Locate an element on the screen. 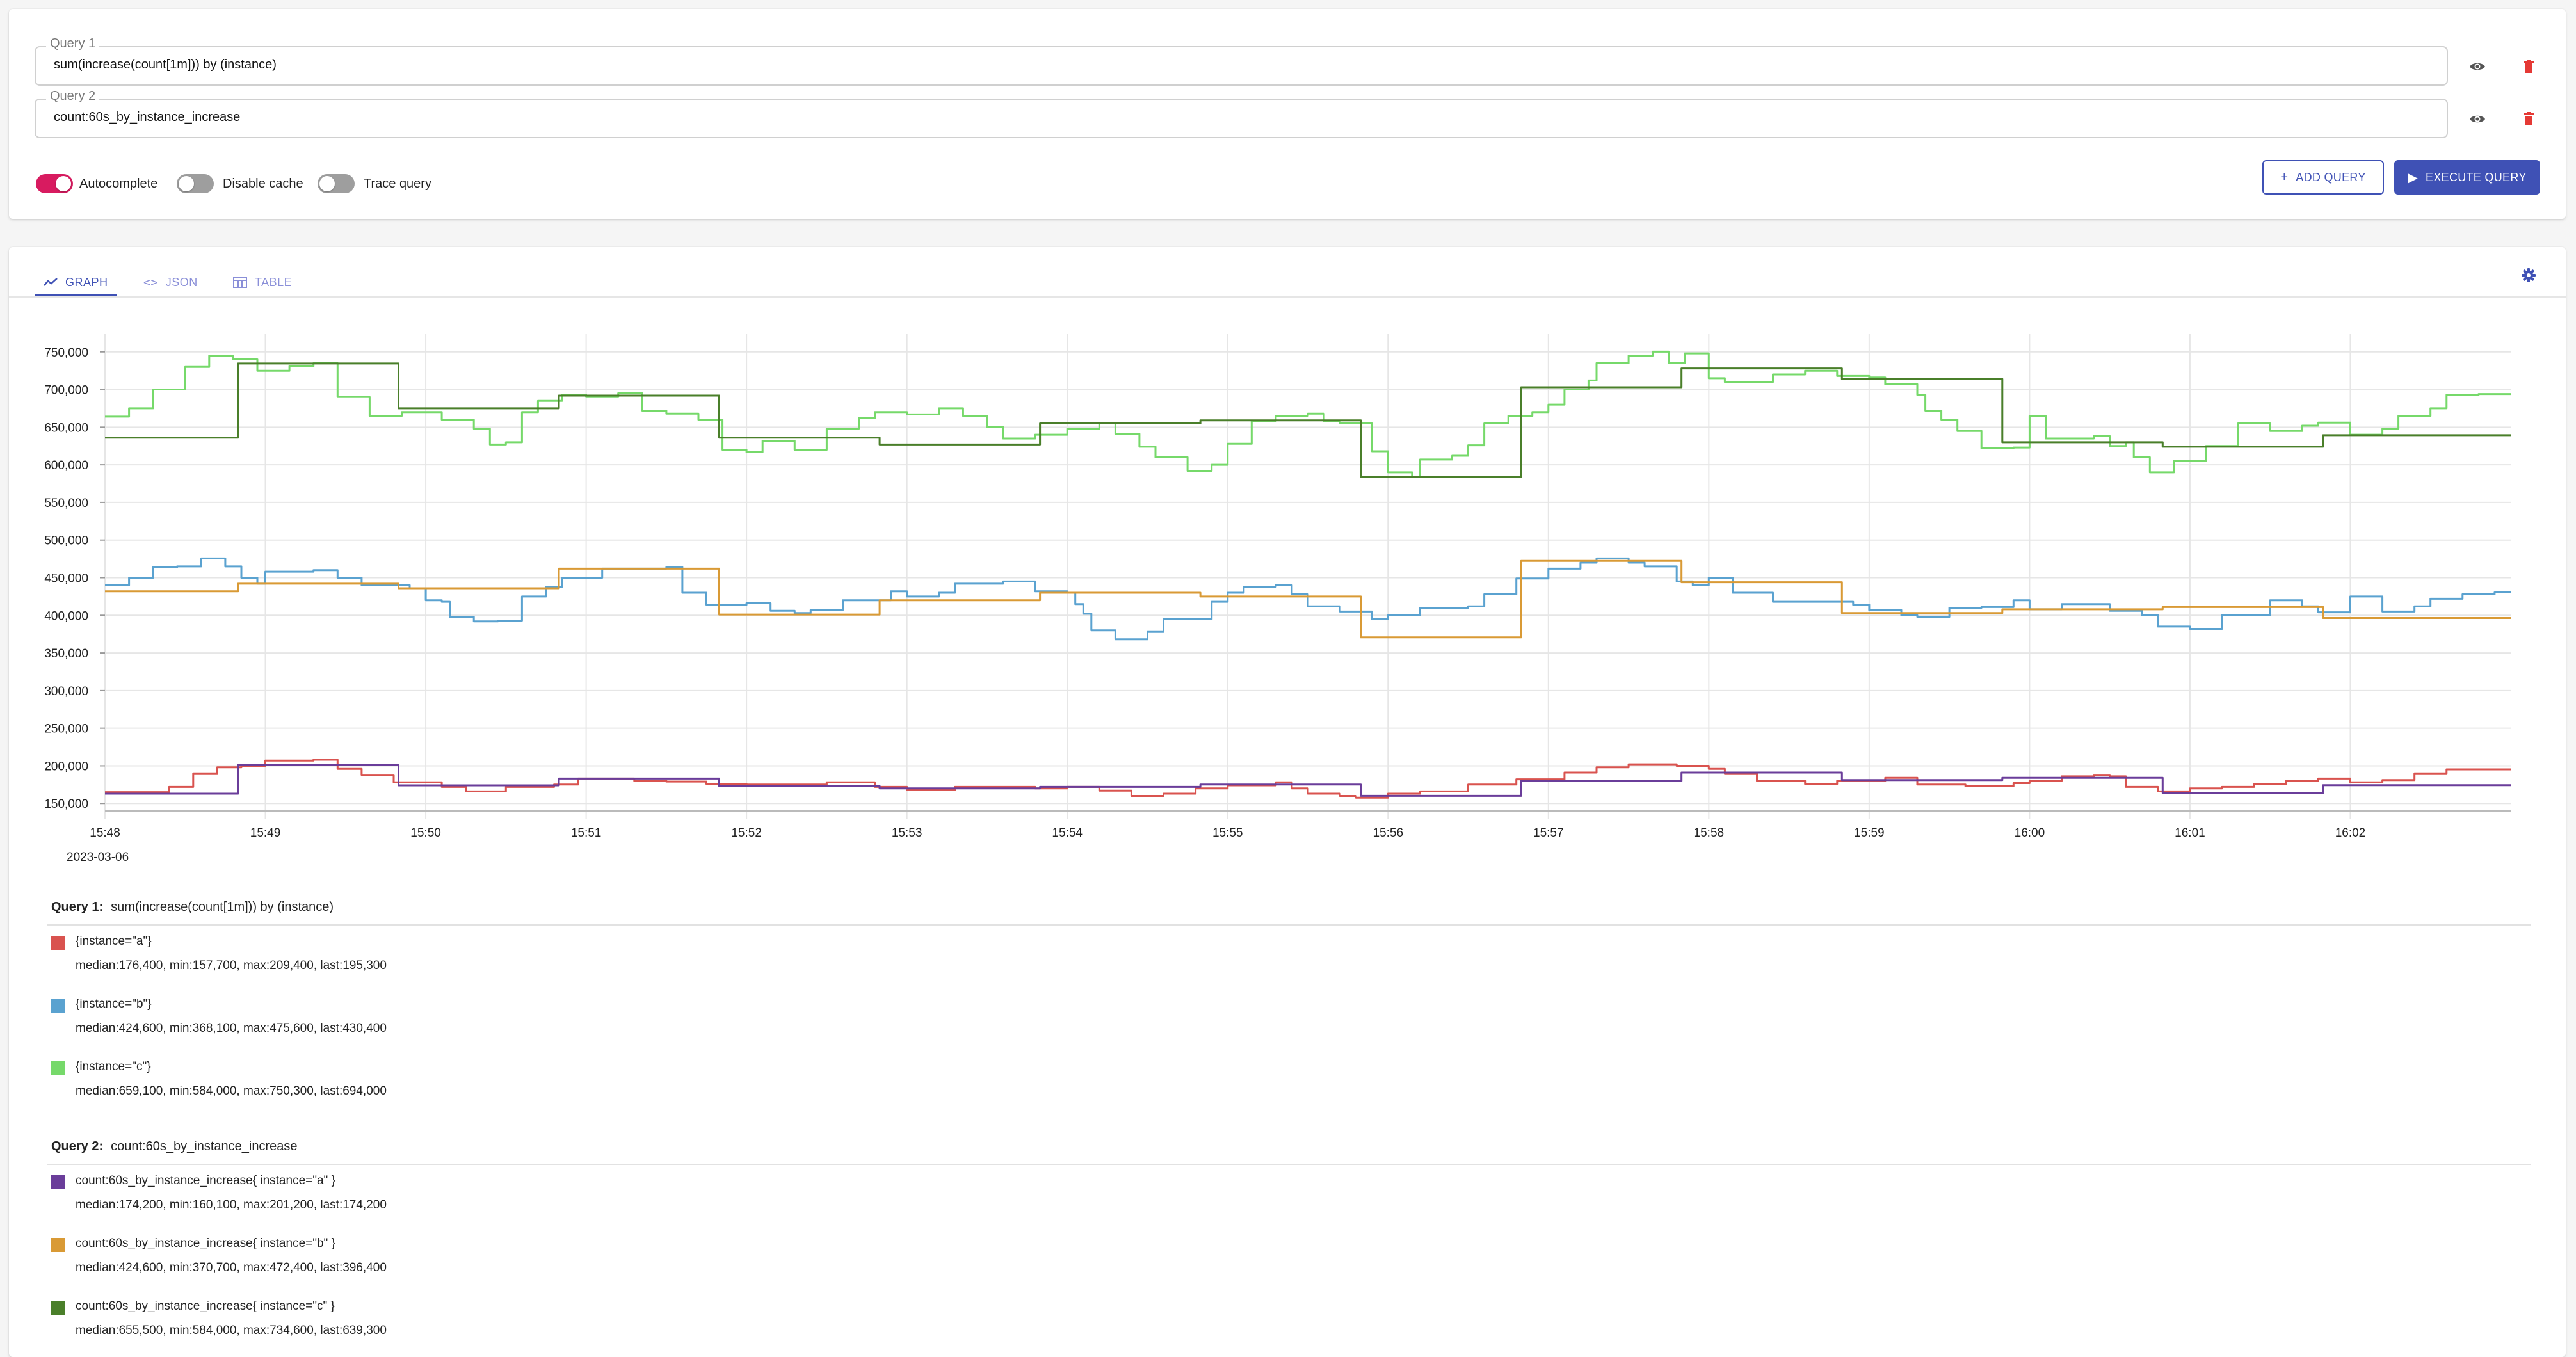 The image size is (2576, 1357). y-tick-label: 750,000 is located at coordinates (66, 353).